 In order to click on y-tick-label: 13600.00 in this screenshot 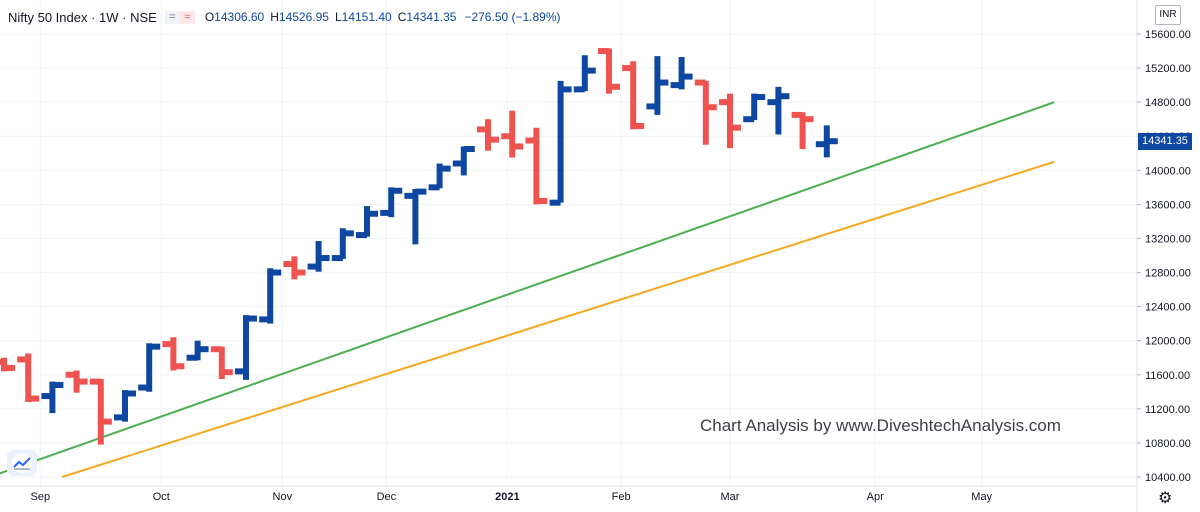, I will do `click(1168, 205)`.